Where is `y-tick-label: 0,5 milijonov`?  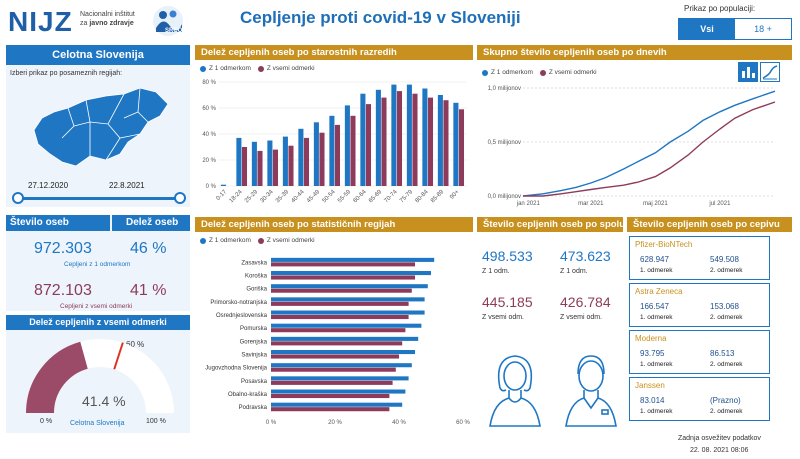 y-tick-label: 0,5 milijonov is located at coordinates (504, 143).